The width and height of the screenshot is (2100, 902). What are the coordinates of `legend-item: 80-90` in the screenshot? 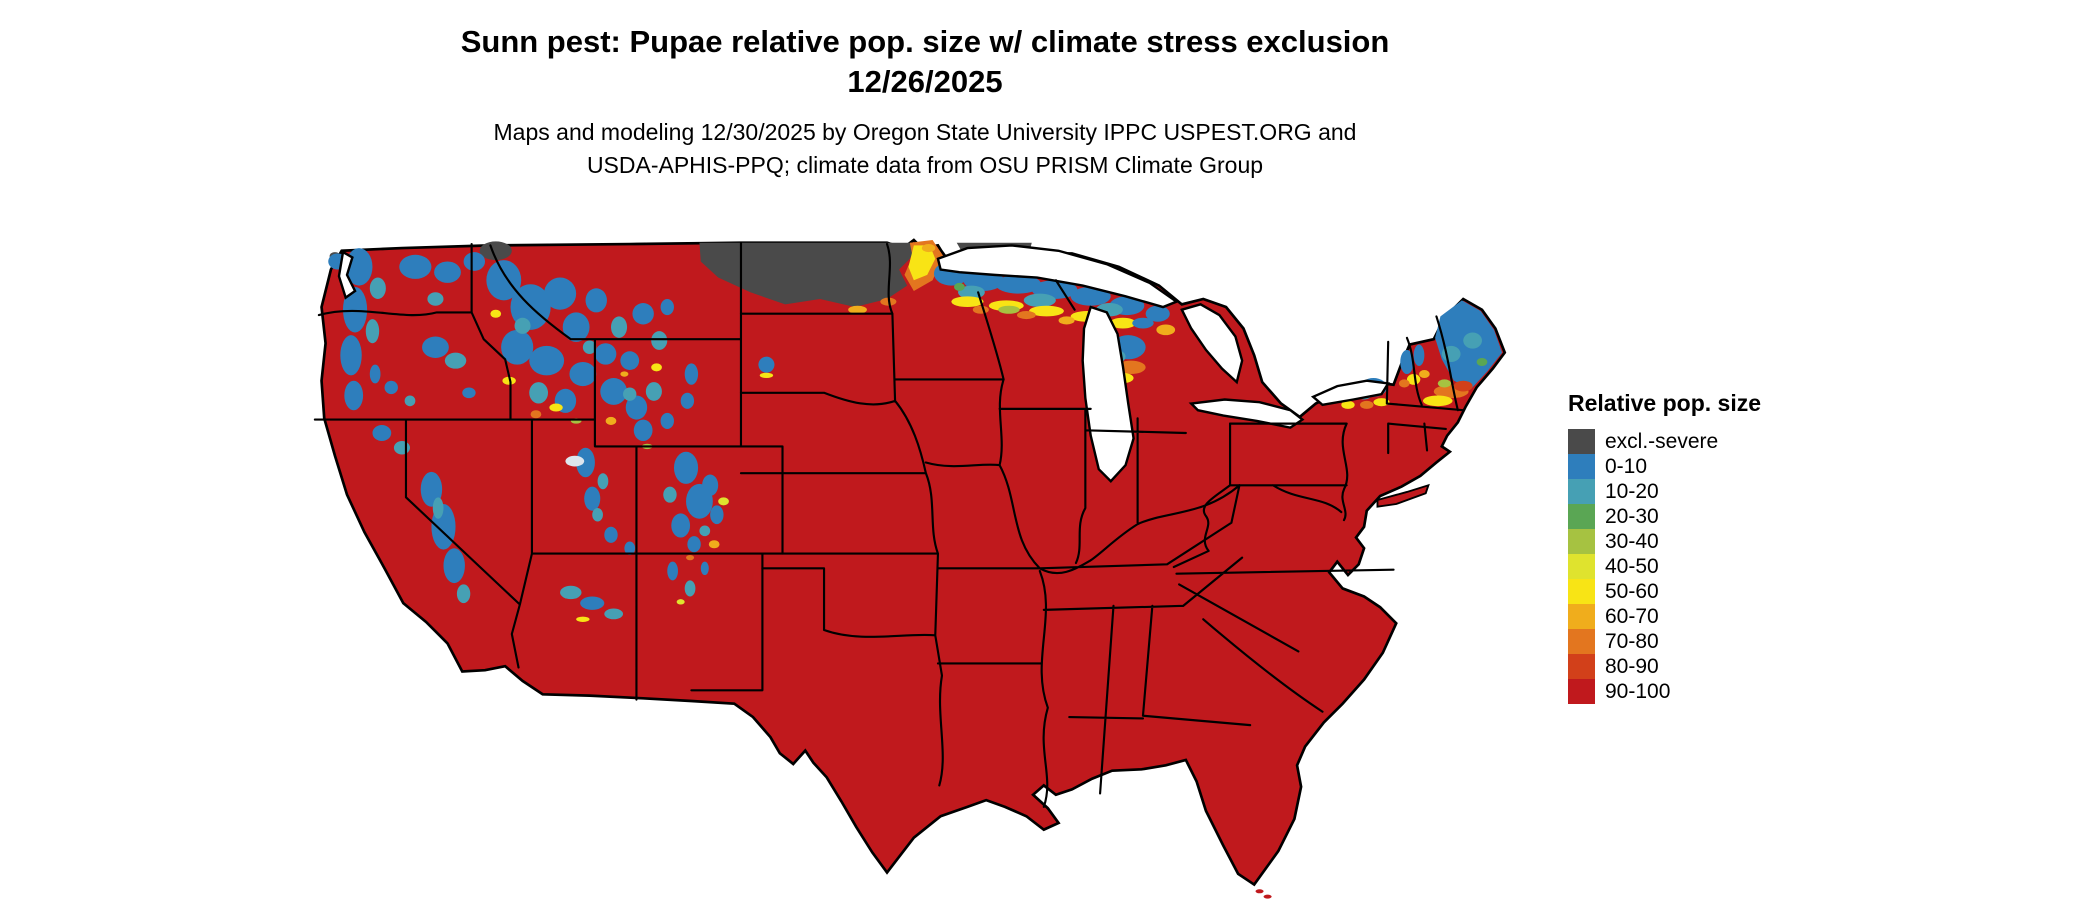 It's located at (1664, 666).